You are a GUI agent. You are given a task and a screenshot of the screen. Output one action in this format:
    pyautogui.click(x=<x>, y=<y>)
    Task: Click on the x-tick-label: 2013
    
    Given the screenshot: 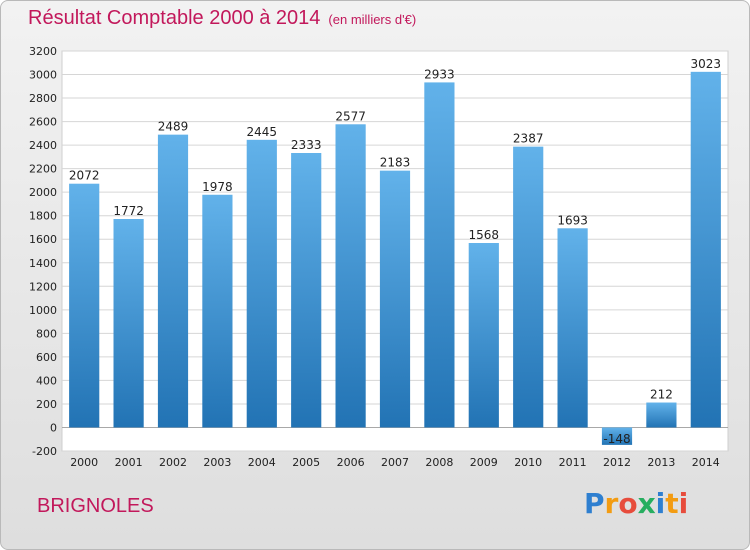 What is the action you would take?
    pyautogui.click(x=661, y=462)
    